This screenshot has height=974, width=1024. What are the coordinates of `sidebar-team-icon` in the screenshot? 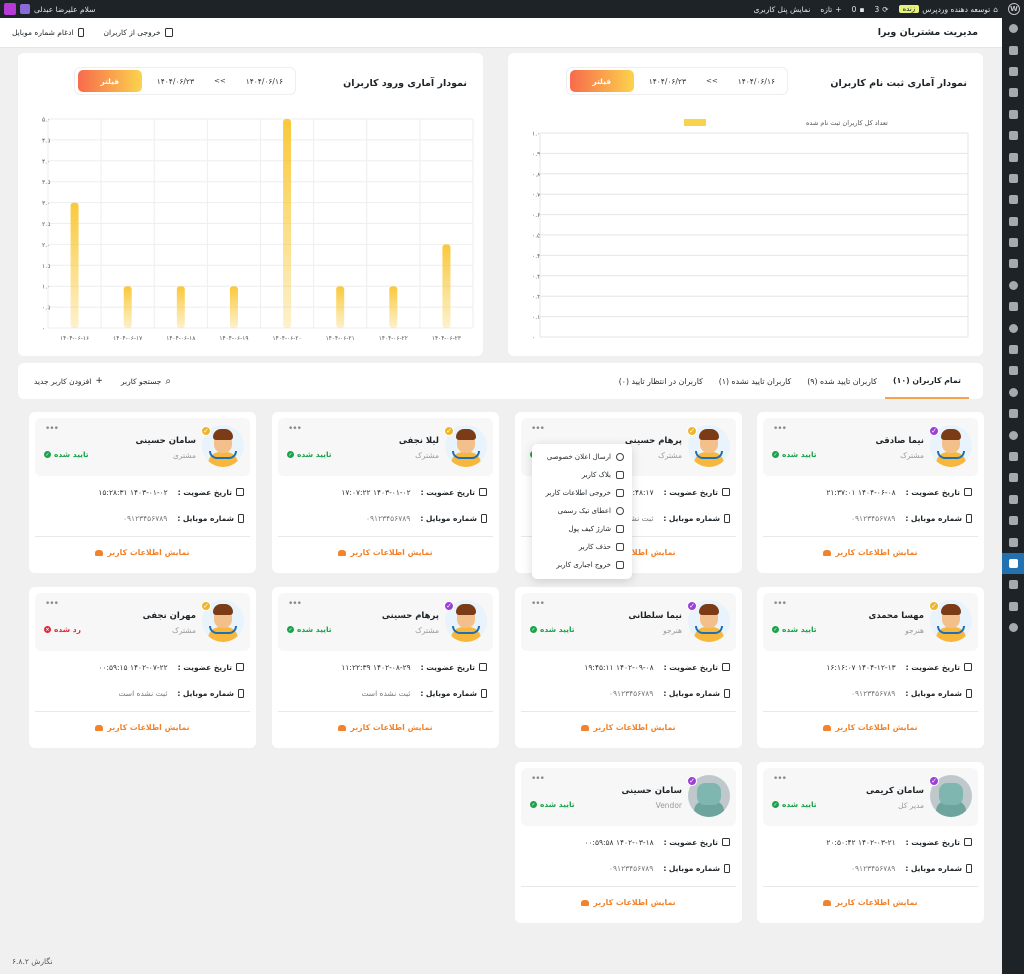 It's located at (1013, 541).